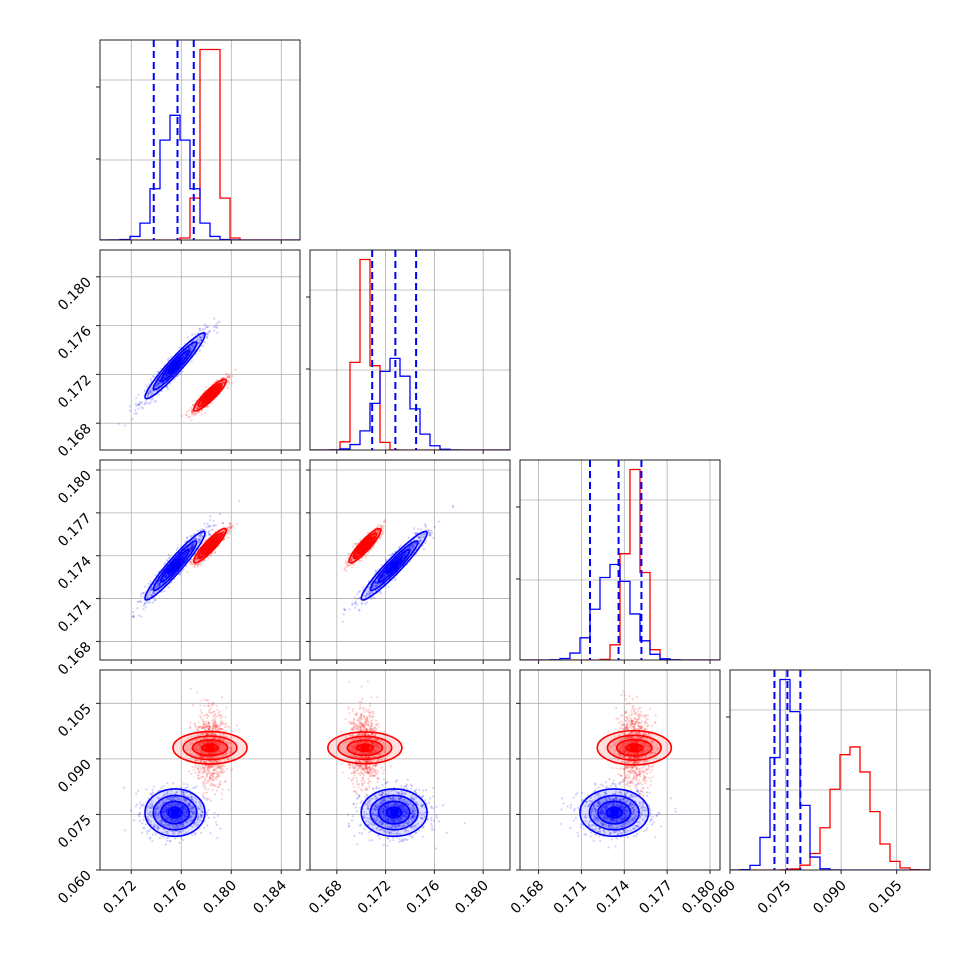  I want to click on x-tick-label: 0.177, so click(656, 898).